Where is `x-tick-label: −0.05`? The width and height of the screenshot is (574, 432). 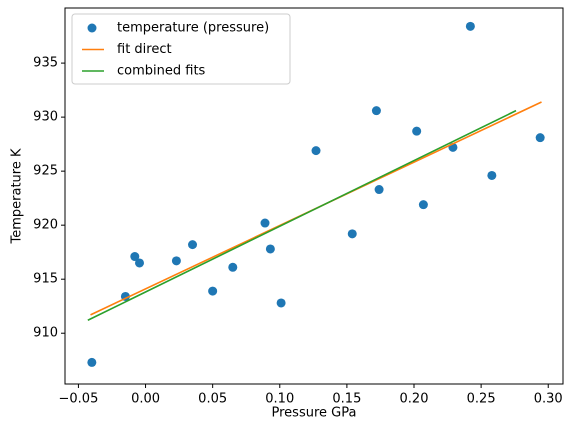
x-tick-label: −0.05 is located at coordinates (79, 399).